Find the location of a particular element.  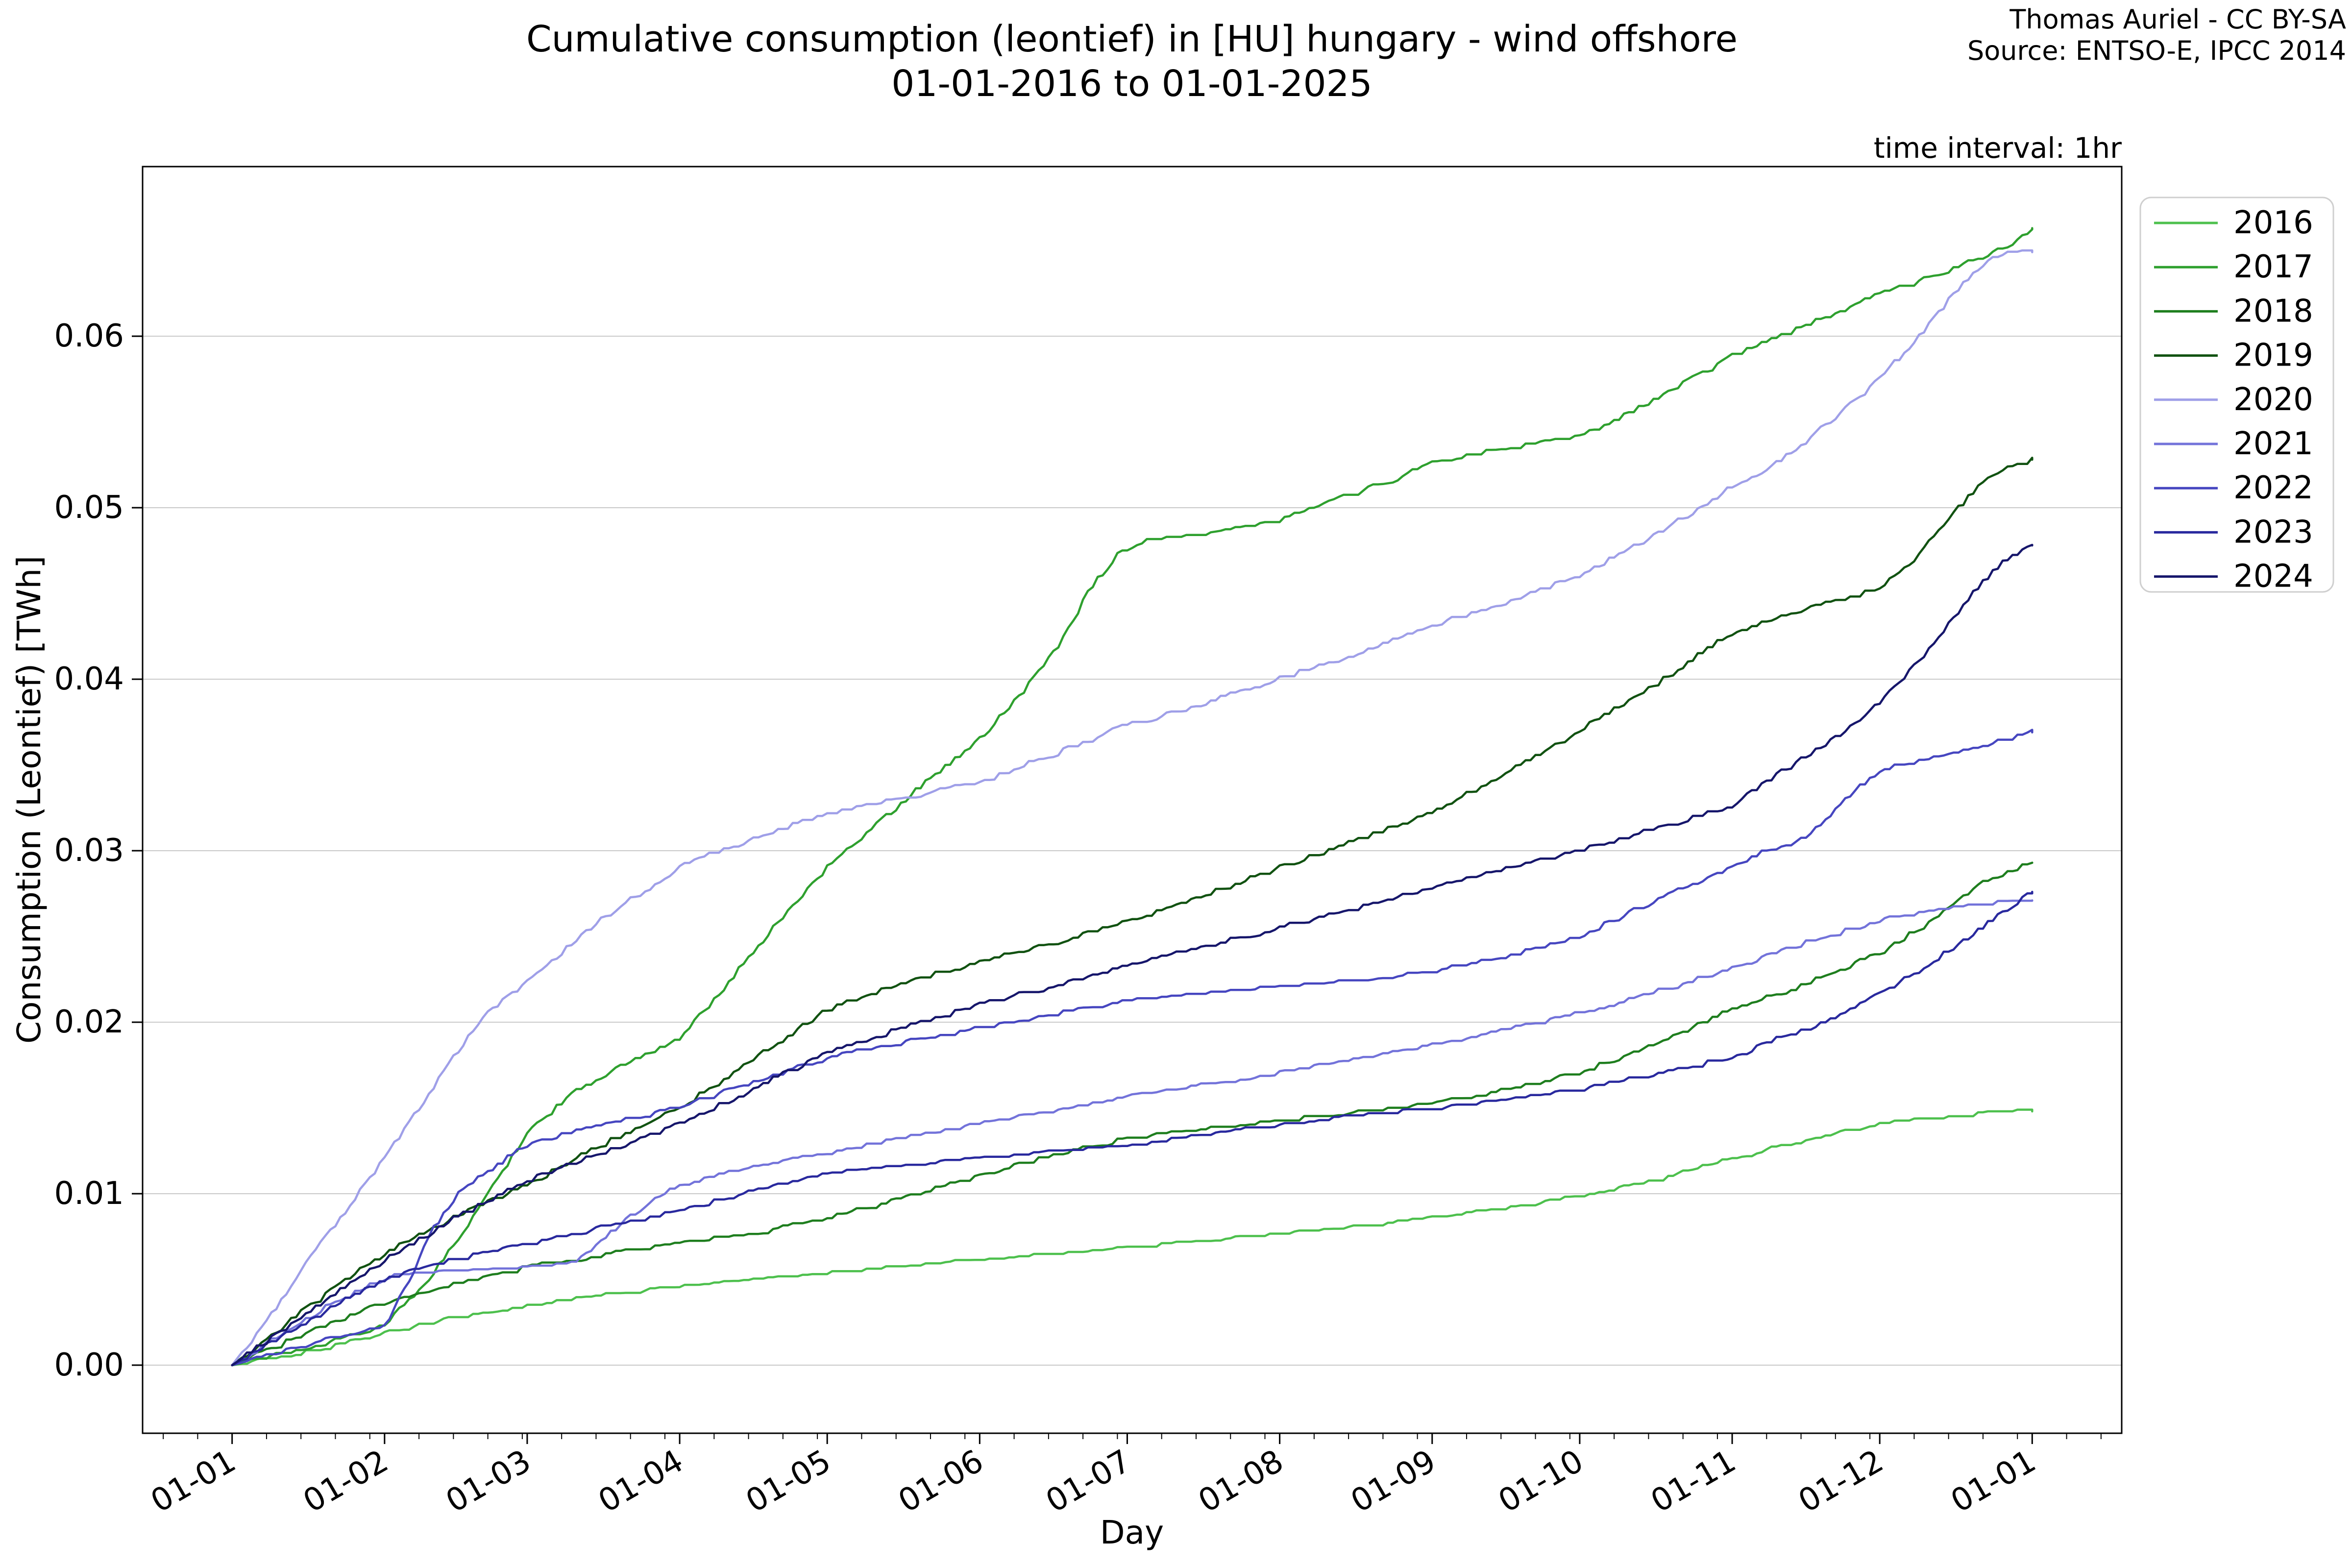

y-tick-label: 0.01 is located at coordinates (89, 1194).